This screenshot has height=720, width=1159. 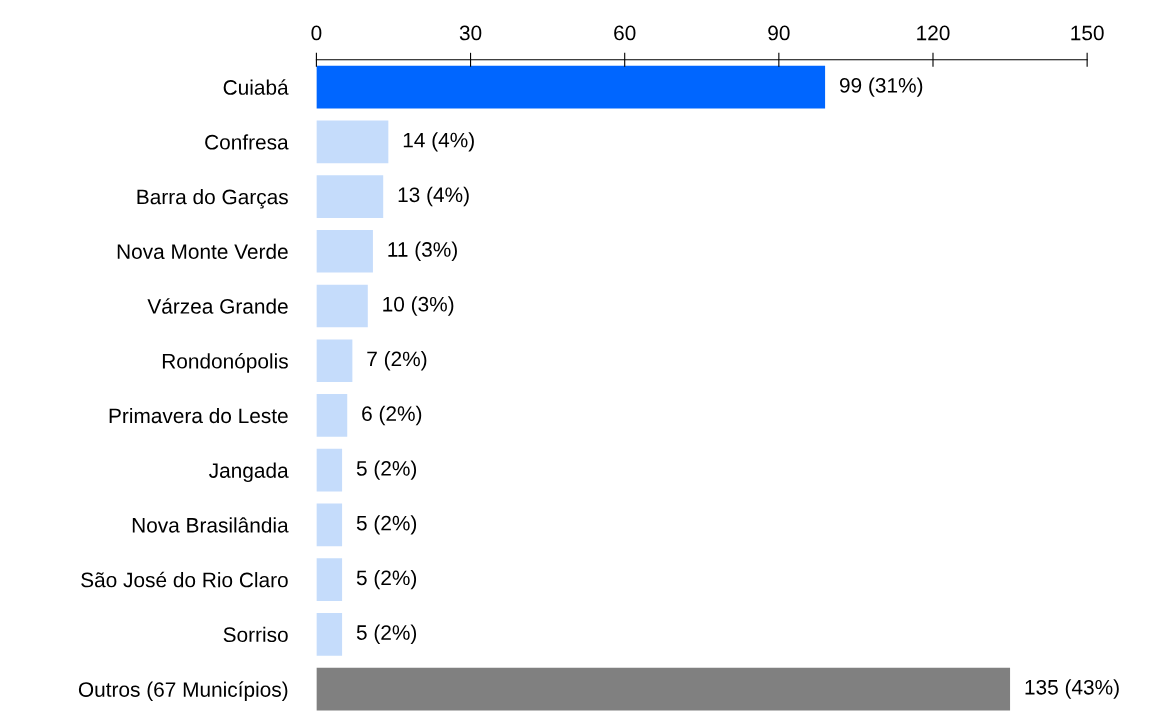 What do you see at coordinates (249, 472) in the screenshot?
I see `y-tick-label: Jangada` at bounding box center [249, 472].